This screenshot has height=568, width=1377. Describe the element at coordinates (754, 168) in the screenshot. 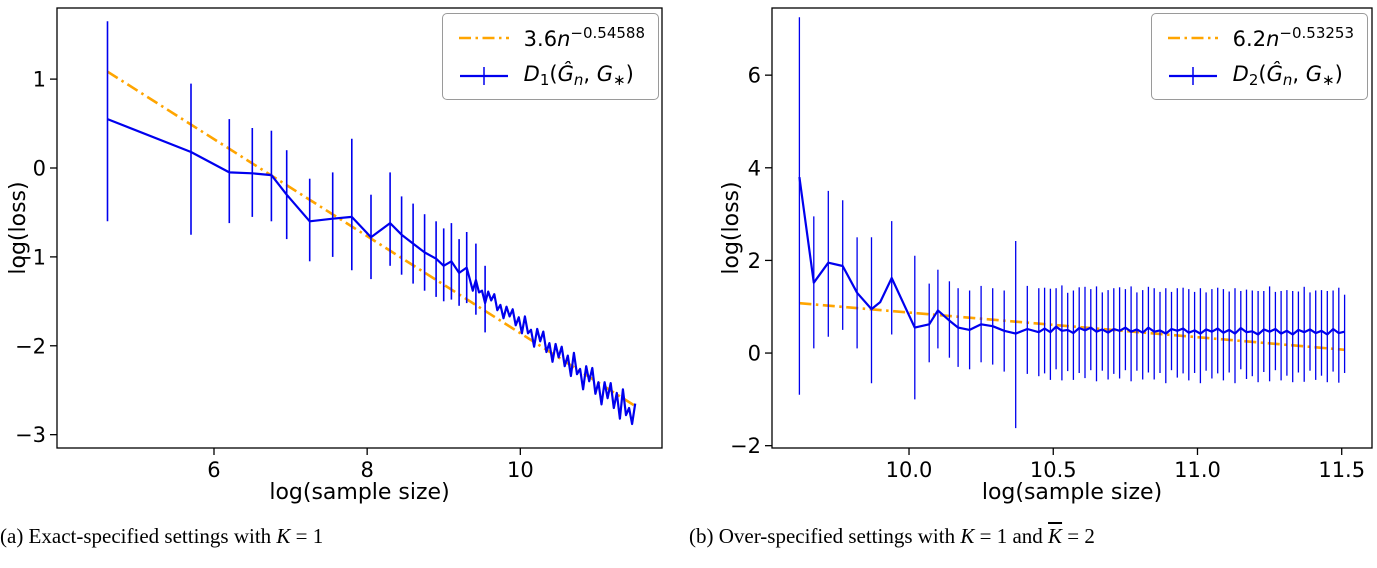

I see `svg-text: 4` at that location.